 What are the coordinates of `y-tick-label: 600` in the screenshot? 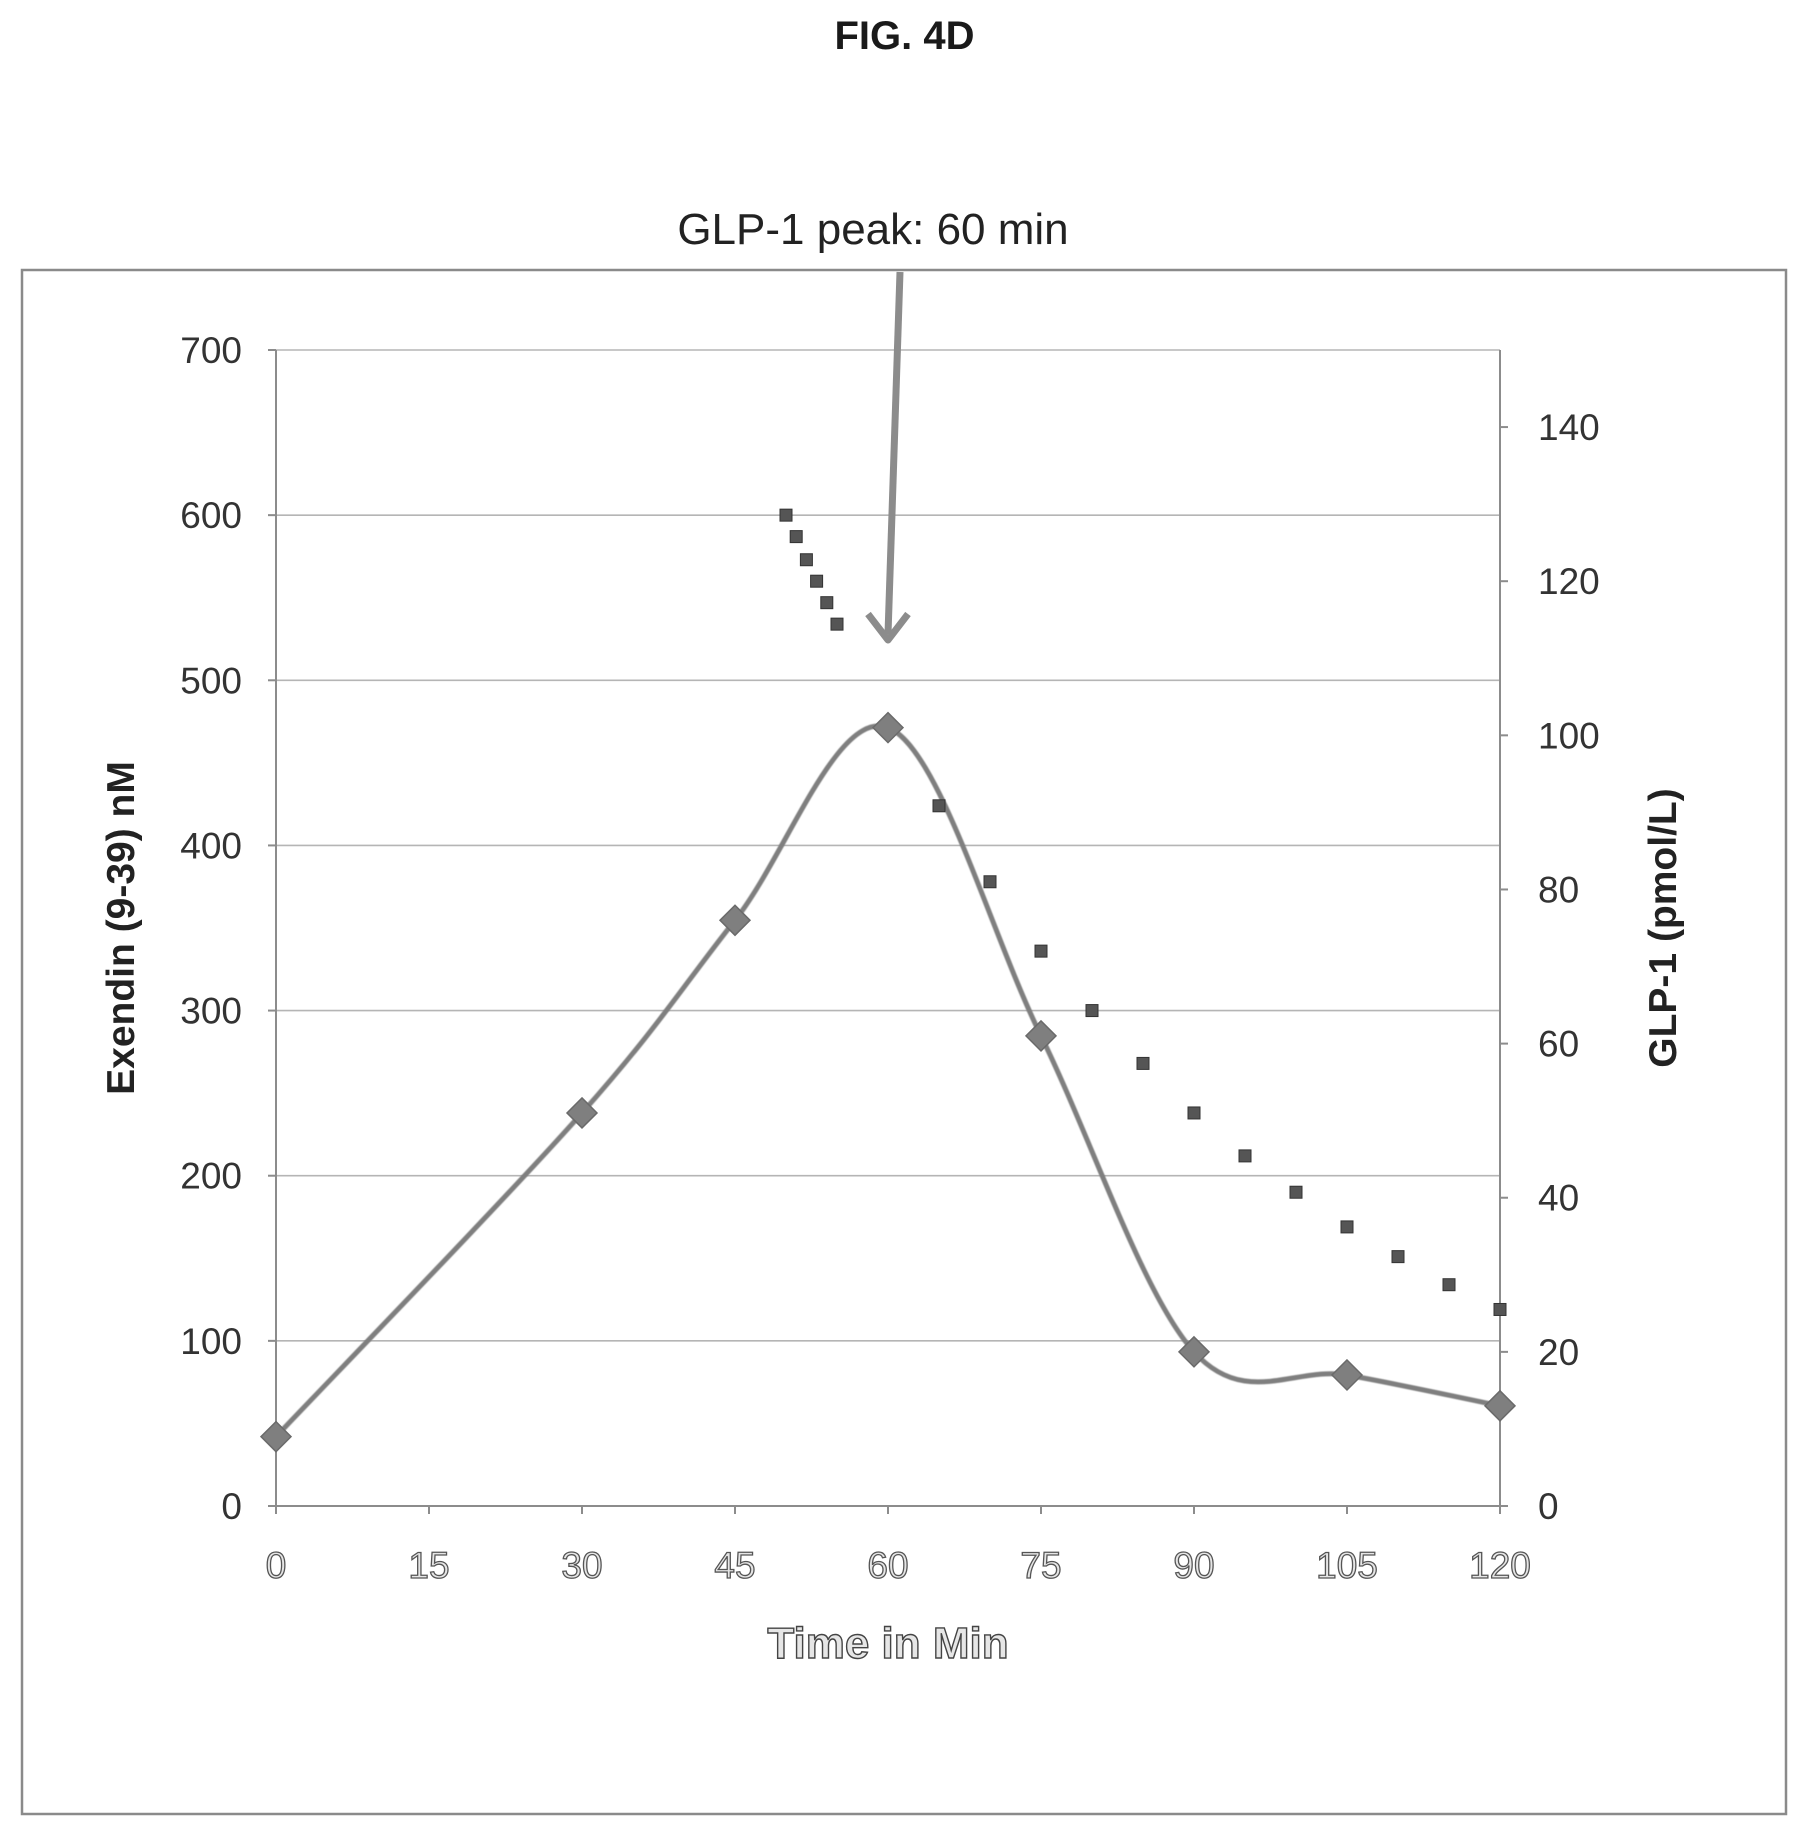 It's located at (211, 515).